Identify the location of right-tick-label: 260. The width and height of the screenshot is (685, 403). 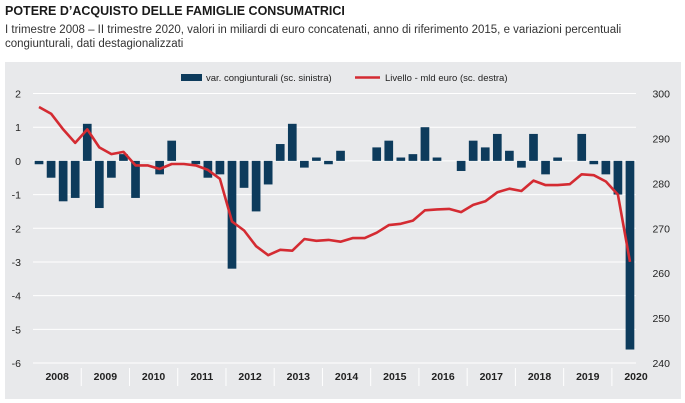
(661, 274).